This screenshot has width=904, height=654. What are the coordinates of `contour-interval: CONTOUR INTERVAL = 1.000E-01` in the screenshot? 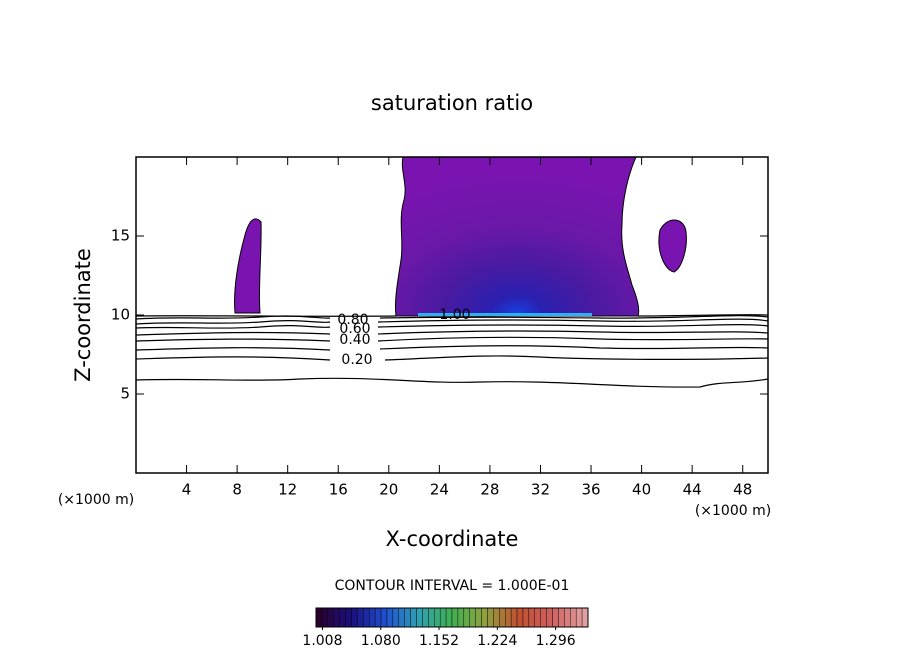 It's located at (452, 586).